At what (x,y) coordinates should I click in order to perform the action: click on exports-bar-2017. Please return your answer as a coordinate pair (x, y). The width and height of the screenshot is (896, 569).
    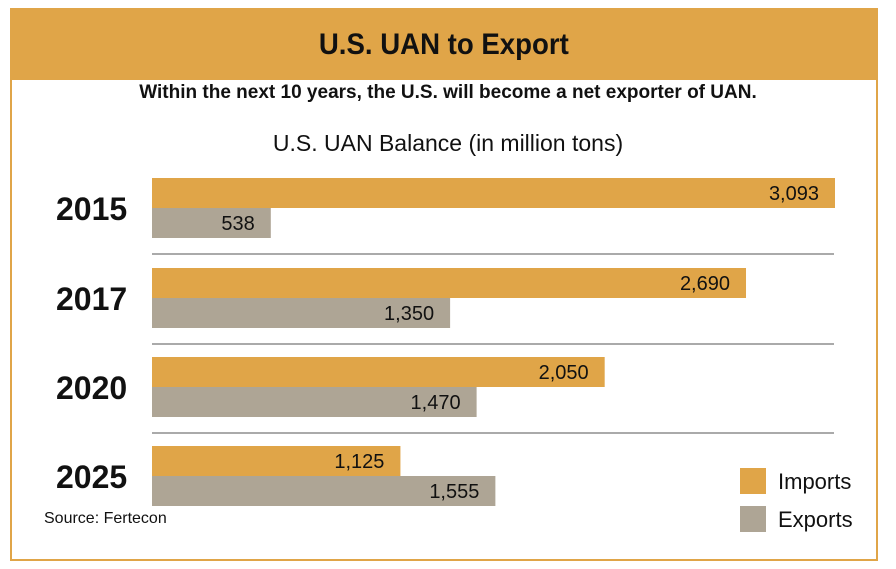
    Looking at the image, I should click on (301, 313).